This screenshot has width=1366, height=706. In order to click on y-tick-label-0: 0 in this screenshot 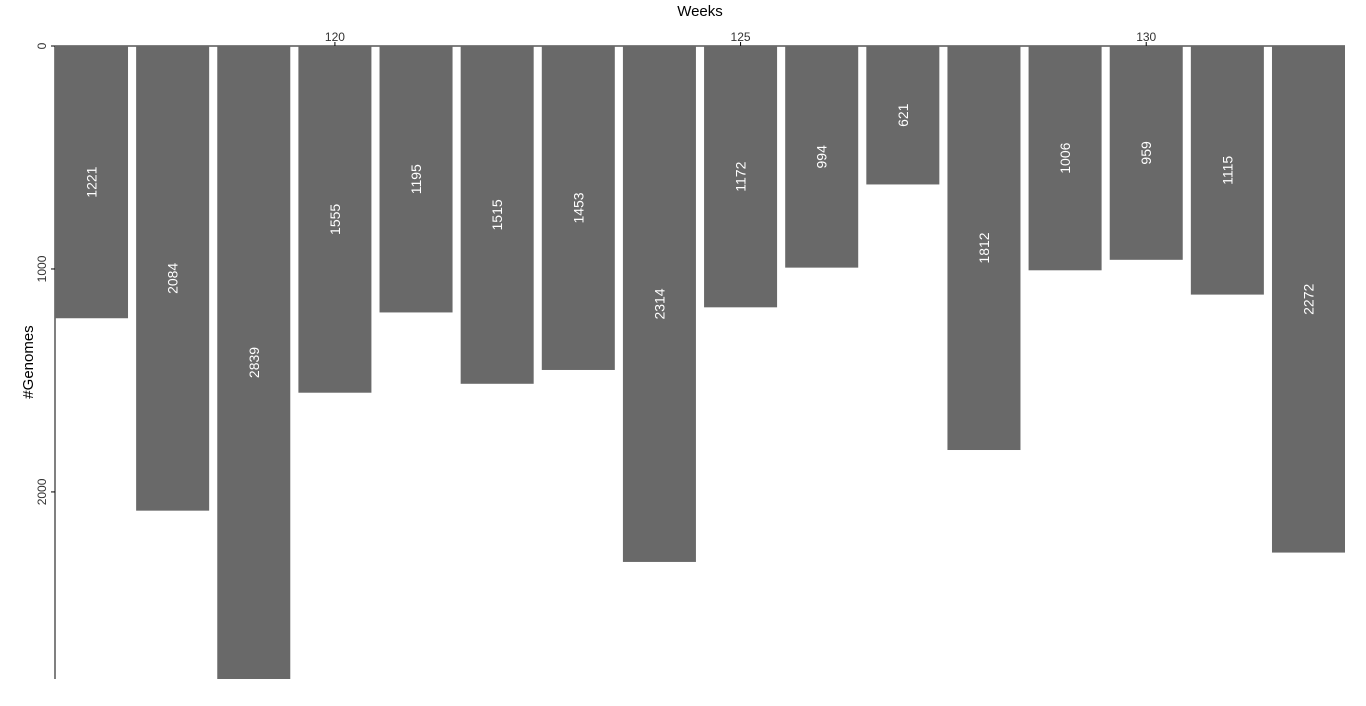, I will do `click(42, 45)`.